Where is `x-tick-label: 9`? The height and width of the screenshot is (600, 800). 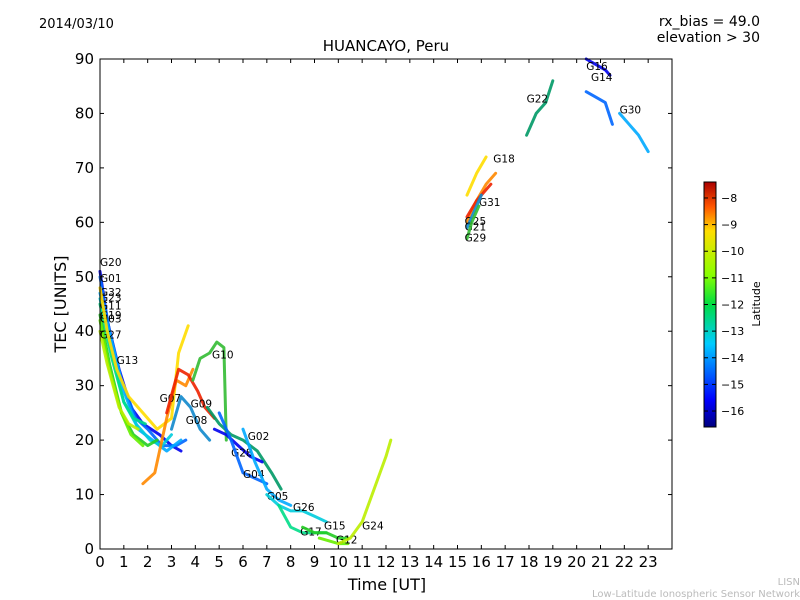 x-tick-label: 9 is located at coordinates (315, 562).